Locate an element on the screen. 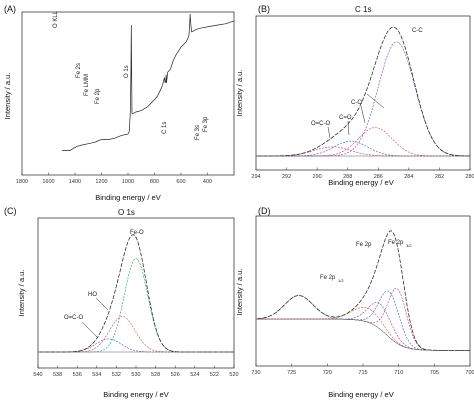  d-y-title: Intensity / a.u. is located at coordinates (239, 292).